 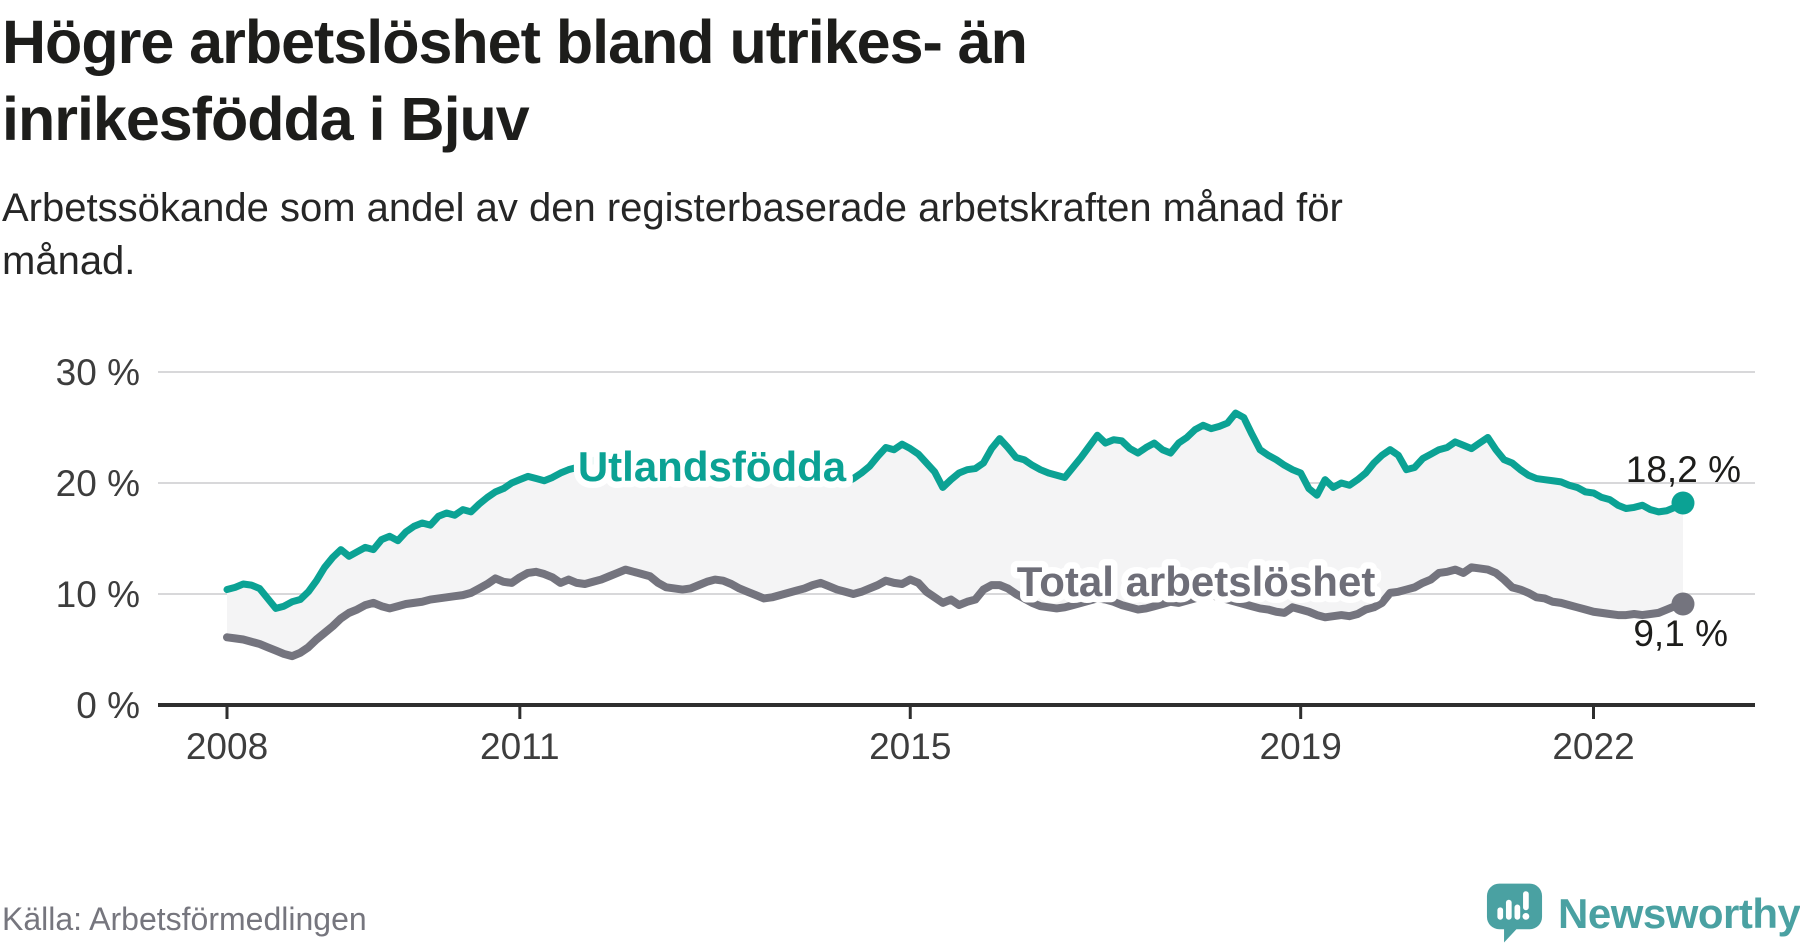 I want to click on title-line-2: inrikesfödda i Bjuv, so click(x=266, y=119).